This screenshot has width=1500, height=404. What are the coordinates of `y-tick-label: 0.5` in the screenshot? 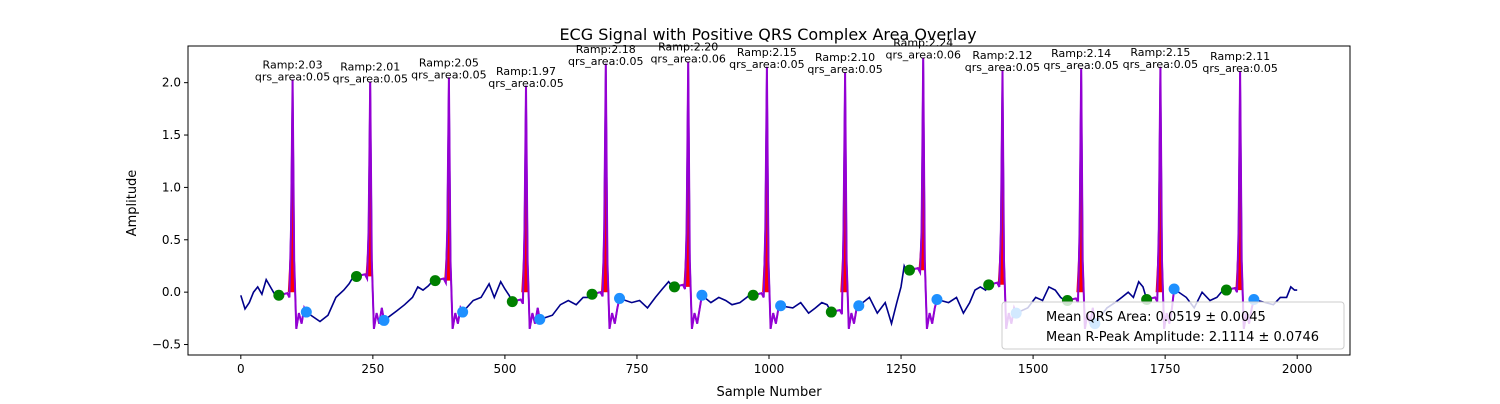 It's located at (171, 240).